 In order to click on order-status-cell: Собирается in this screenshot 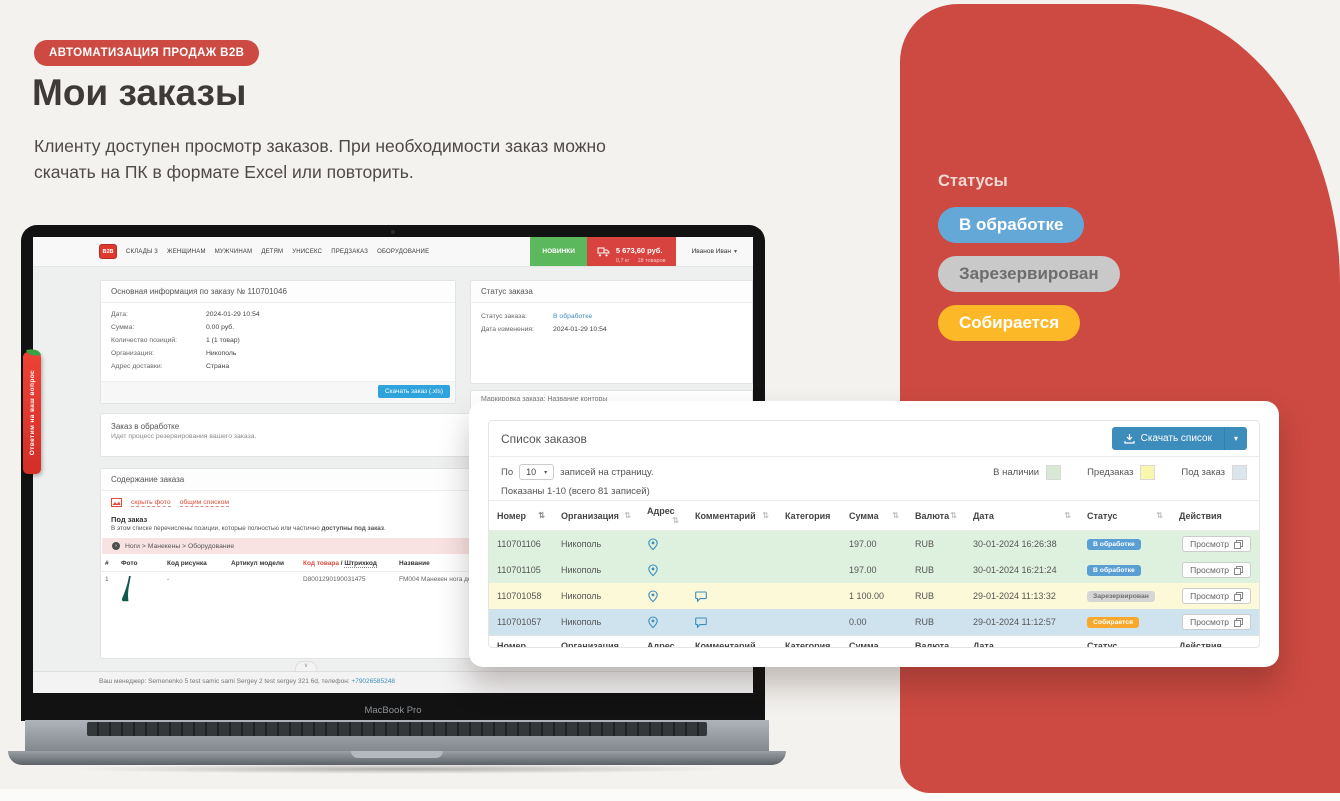, I will do `click(1125, 622)`.